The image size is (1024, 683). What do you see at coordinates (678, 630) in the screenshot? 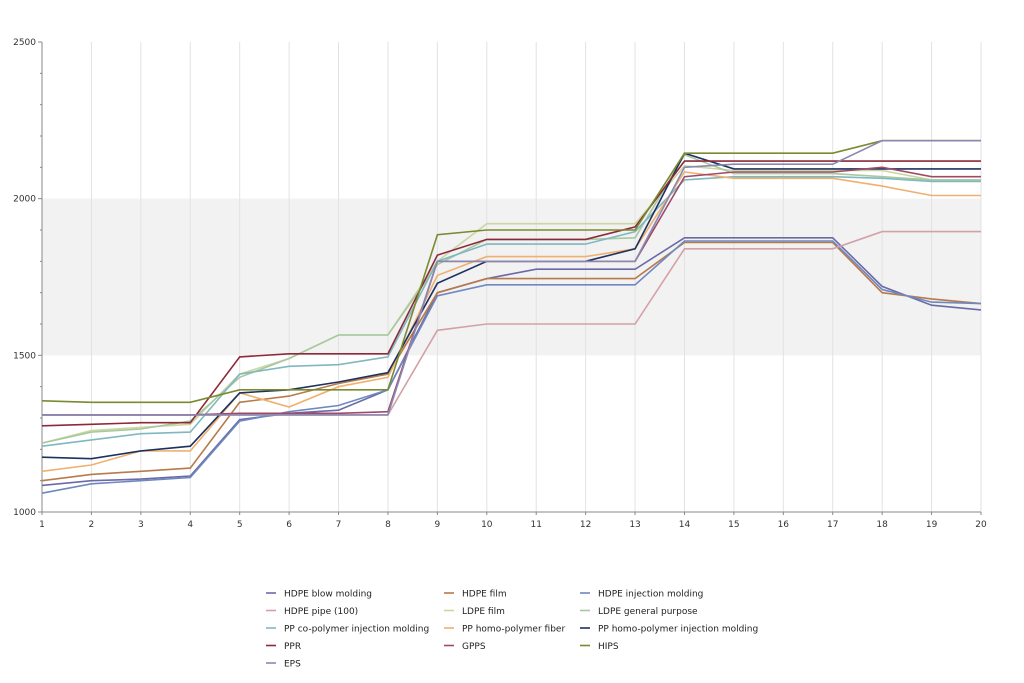
I see `legend-label: PP homo-polymer injection molding` at bounding box center [678, 630].